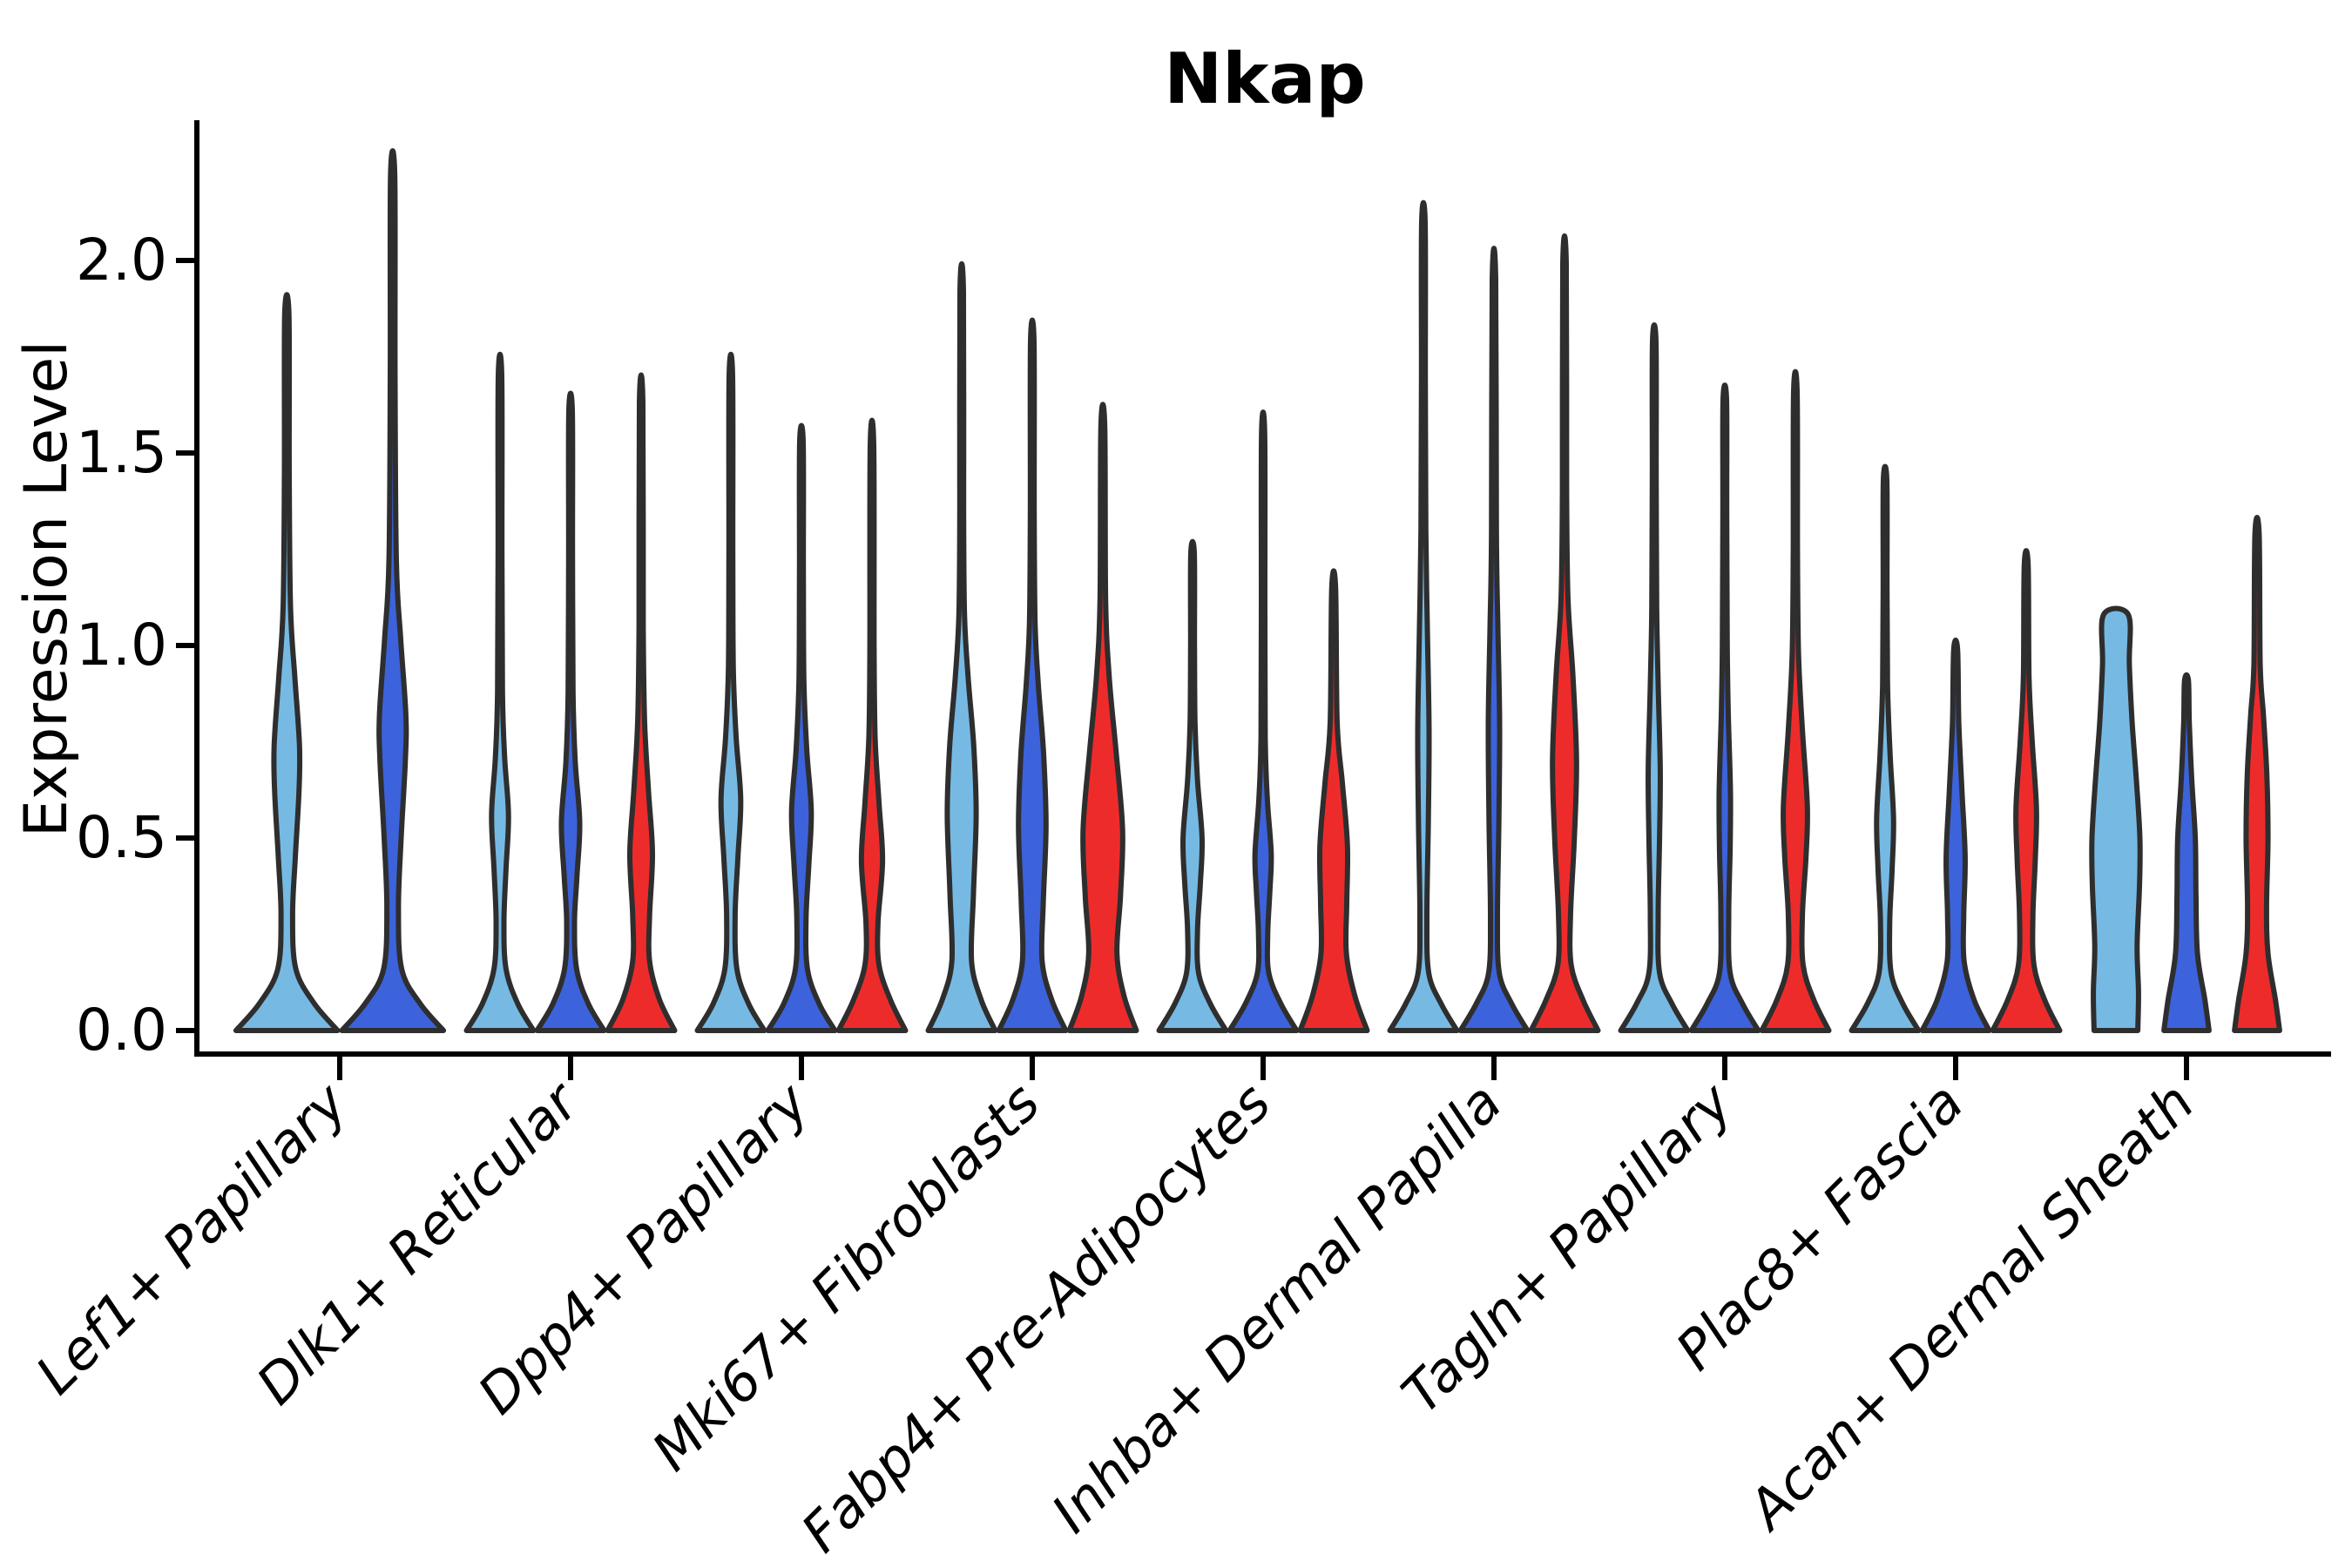 Image resolution: width=2352 pixels, height=1568 pixels. Describe the element at coordinates (962, 646) in the screenshot. I see `violin-group4-light_blue` at that location.